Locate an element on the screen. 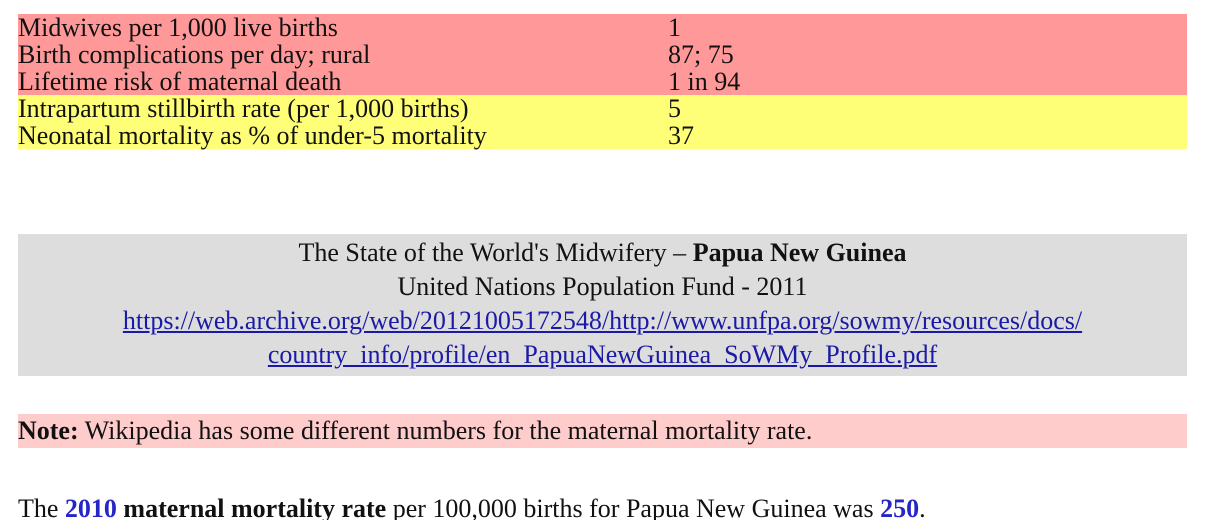  row-value: 5 is located at coordinates (674, 108).